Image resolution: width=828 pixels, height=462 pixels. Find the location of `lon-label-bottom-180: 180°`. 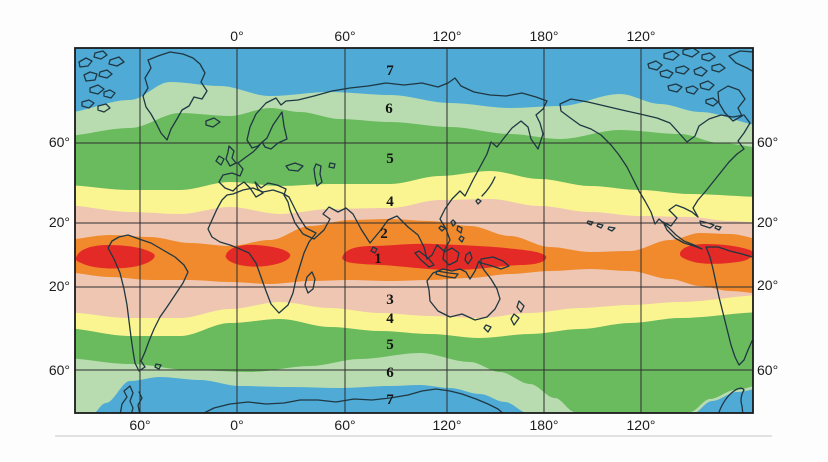

lon-label-bottom-180: 180° is located at coordinates (544, 425).